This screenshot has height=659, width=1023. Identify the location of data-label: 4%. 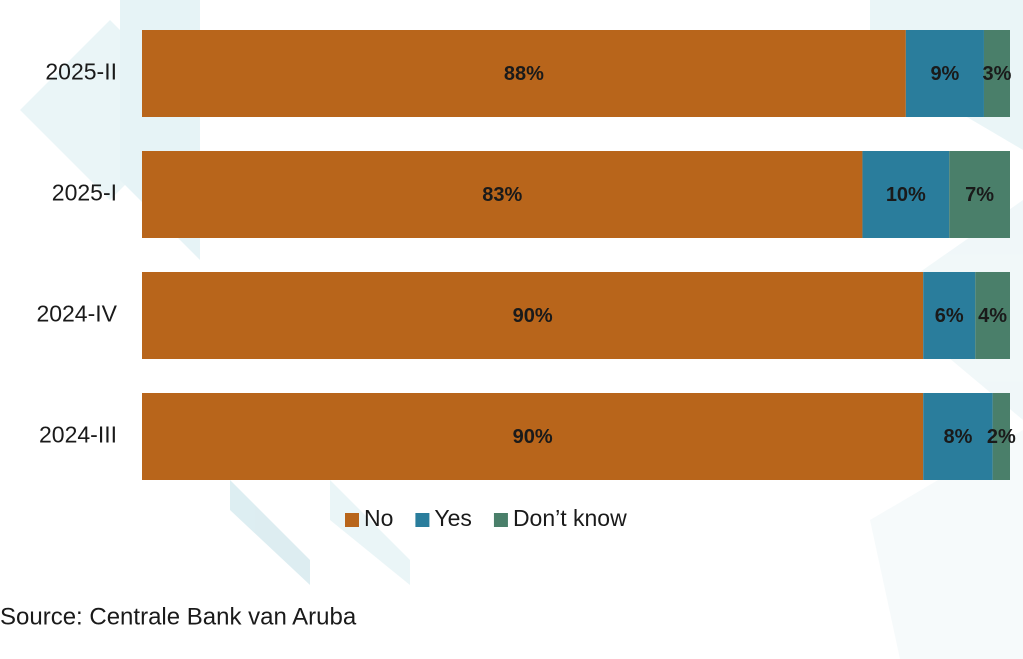
(992, 316).